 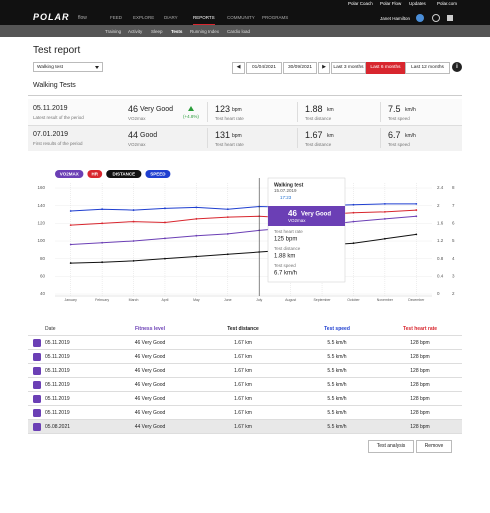 I want to click on subnav-item: Running Index, so click(x=205, y=31).